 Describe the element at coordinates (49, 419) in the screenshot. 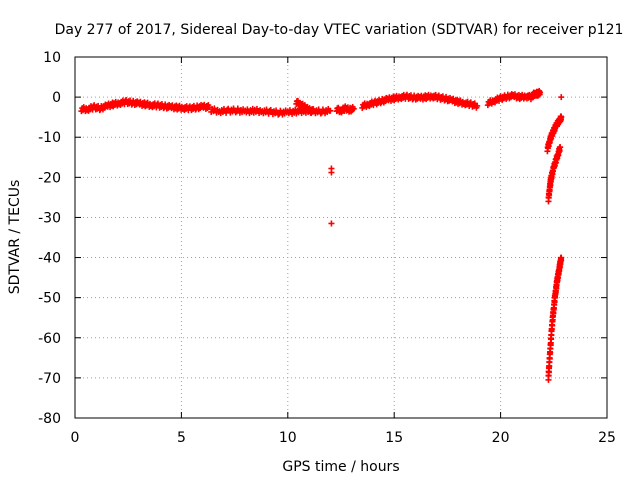

I see `y-tick-label: -80` at that location.